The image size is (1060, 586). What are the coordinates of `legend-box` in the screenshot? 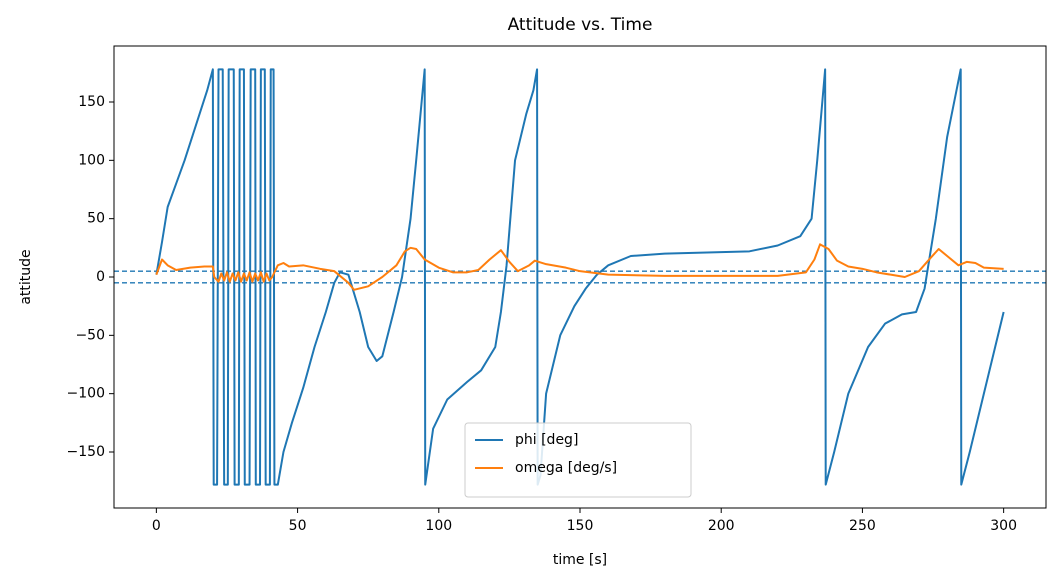 It's located at (578, 460).